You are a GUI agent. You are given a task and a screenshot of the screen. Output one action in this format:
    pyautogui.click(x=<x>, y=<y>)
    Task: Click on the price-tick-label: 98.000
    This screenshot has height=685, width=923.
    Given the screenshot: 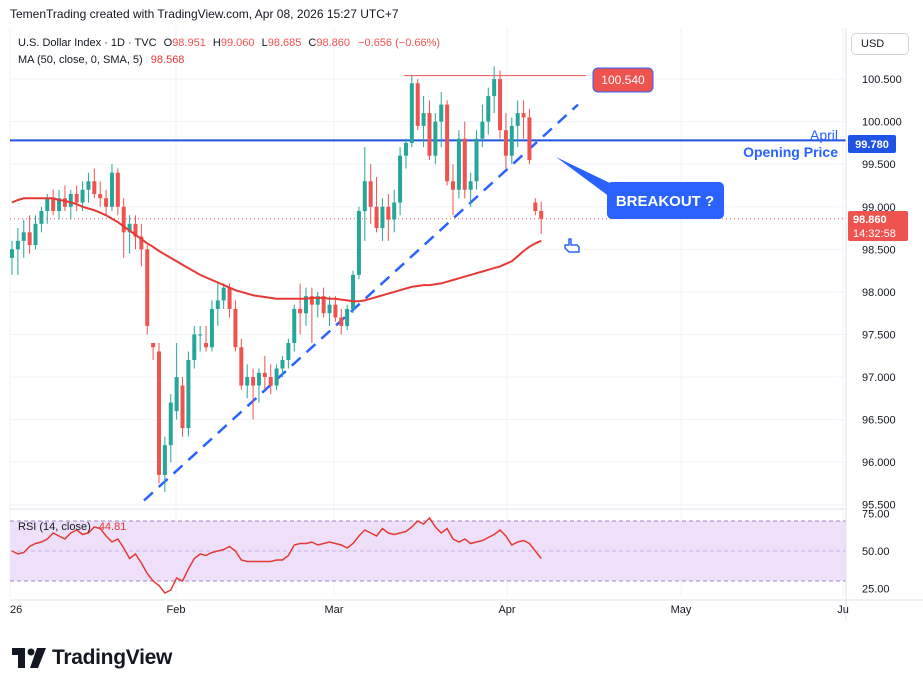 What is the action you would take?
    pyautogui.click(x=879, y=293)
    